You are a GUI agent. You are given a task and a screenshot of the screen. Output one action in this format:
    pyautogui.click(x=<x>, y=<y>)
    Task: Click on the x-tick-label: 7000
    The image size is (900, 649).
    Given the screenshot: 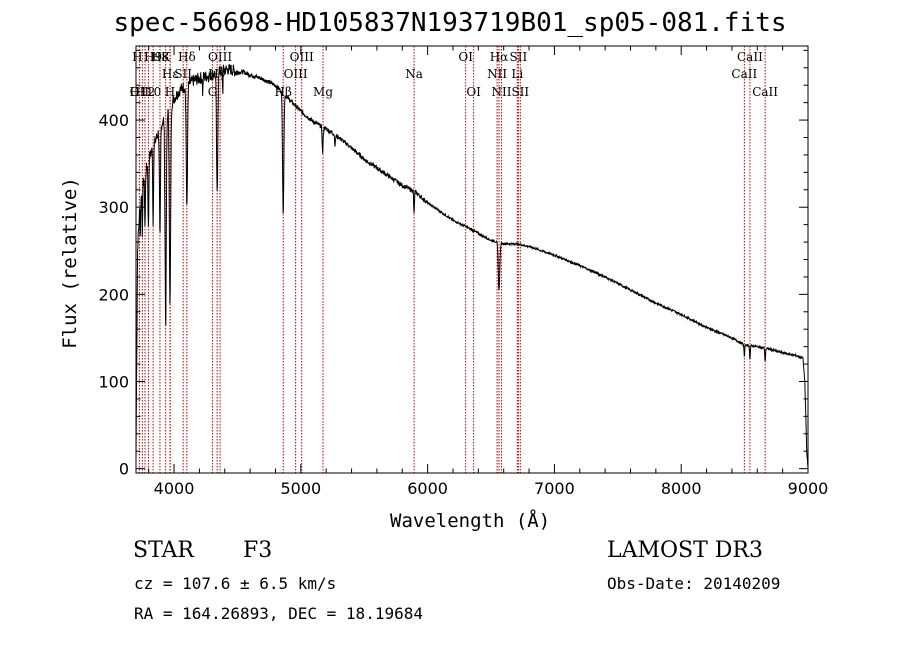 What is the action you would take?
    pyautogui.click(x=554, y=488)
    